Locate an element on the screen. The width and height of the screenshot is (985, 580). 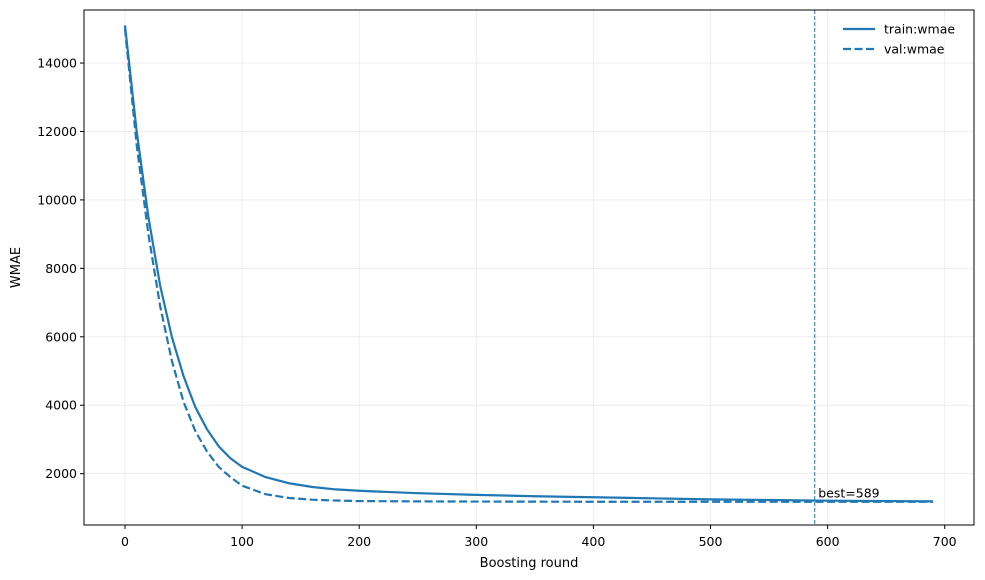
y-tick-label: 4000 is located at coordinates (61, 405).